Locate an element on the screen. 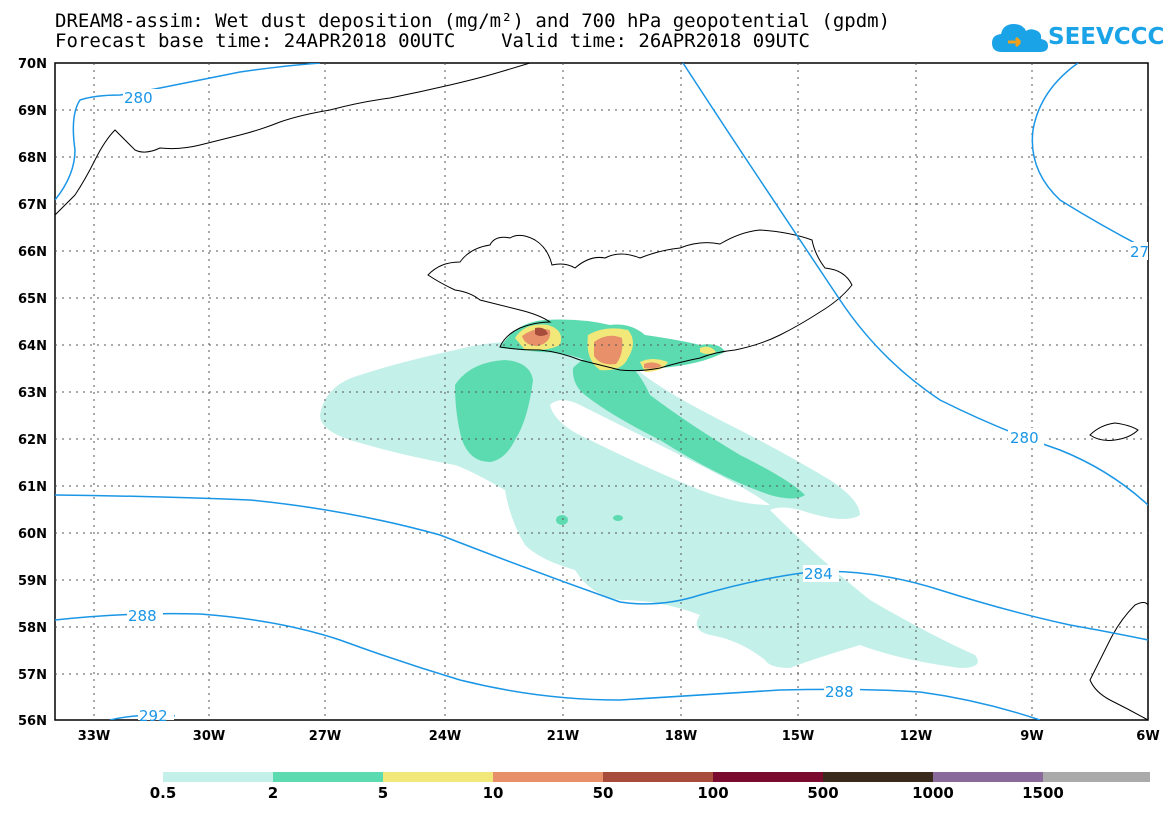  lat-label: 59N is located at coordinates (32, 581).